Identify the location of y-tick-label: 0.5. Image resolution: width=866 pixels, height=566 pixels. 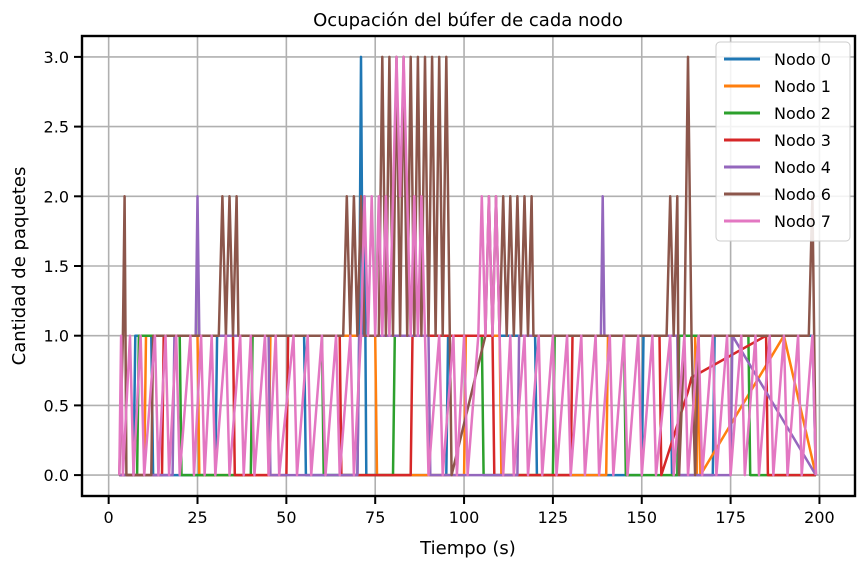
(56, 405).